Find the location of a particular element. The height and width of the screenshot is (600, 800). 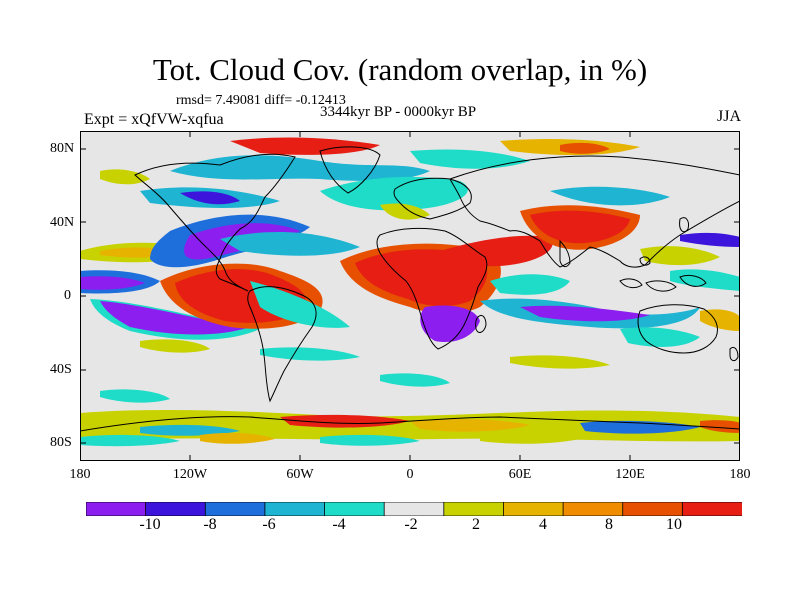

lat-label-80n: 80N is located at coordinates (62, 148).